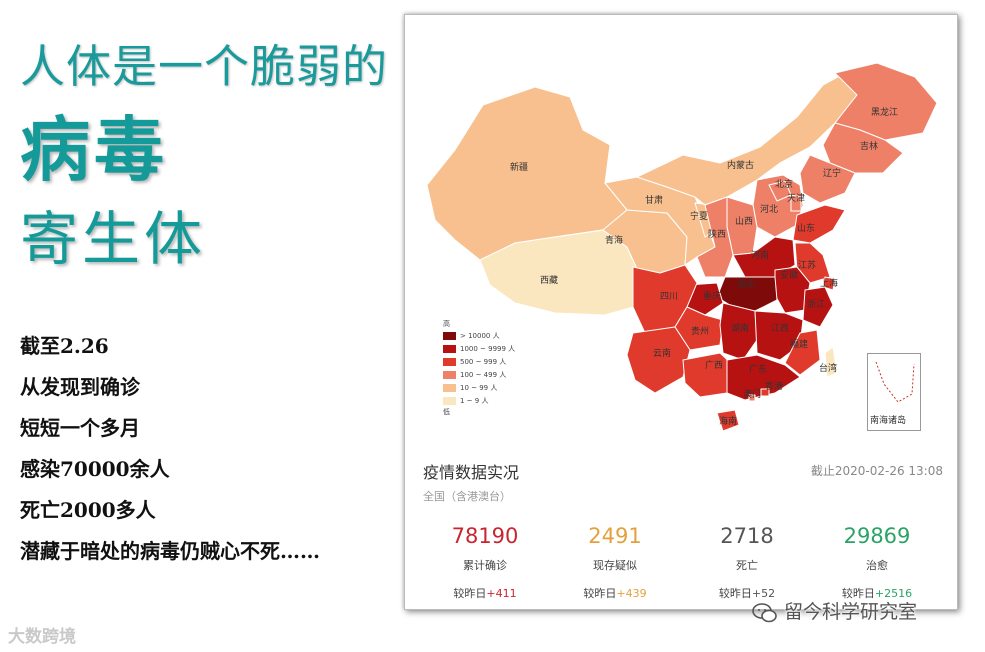  I want to click on stat-label: 现存疑似, so click(615, 565).